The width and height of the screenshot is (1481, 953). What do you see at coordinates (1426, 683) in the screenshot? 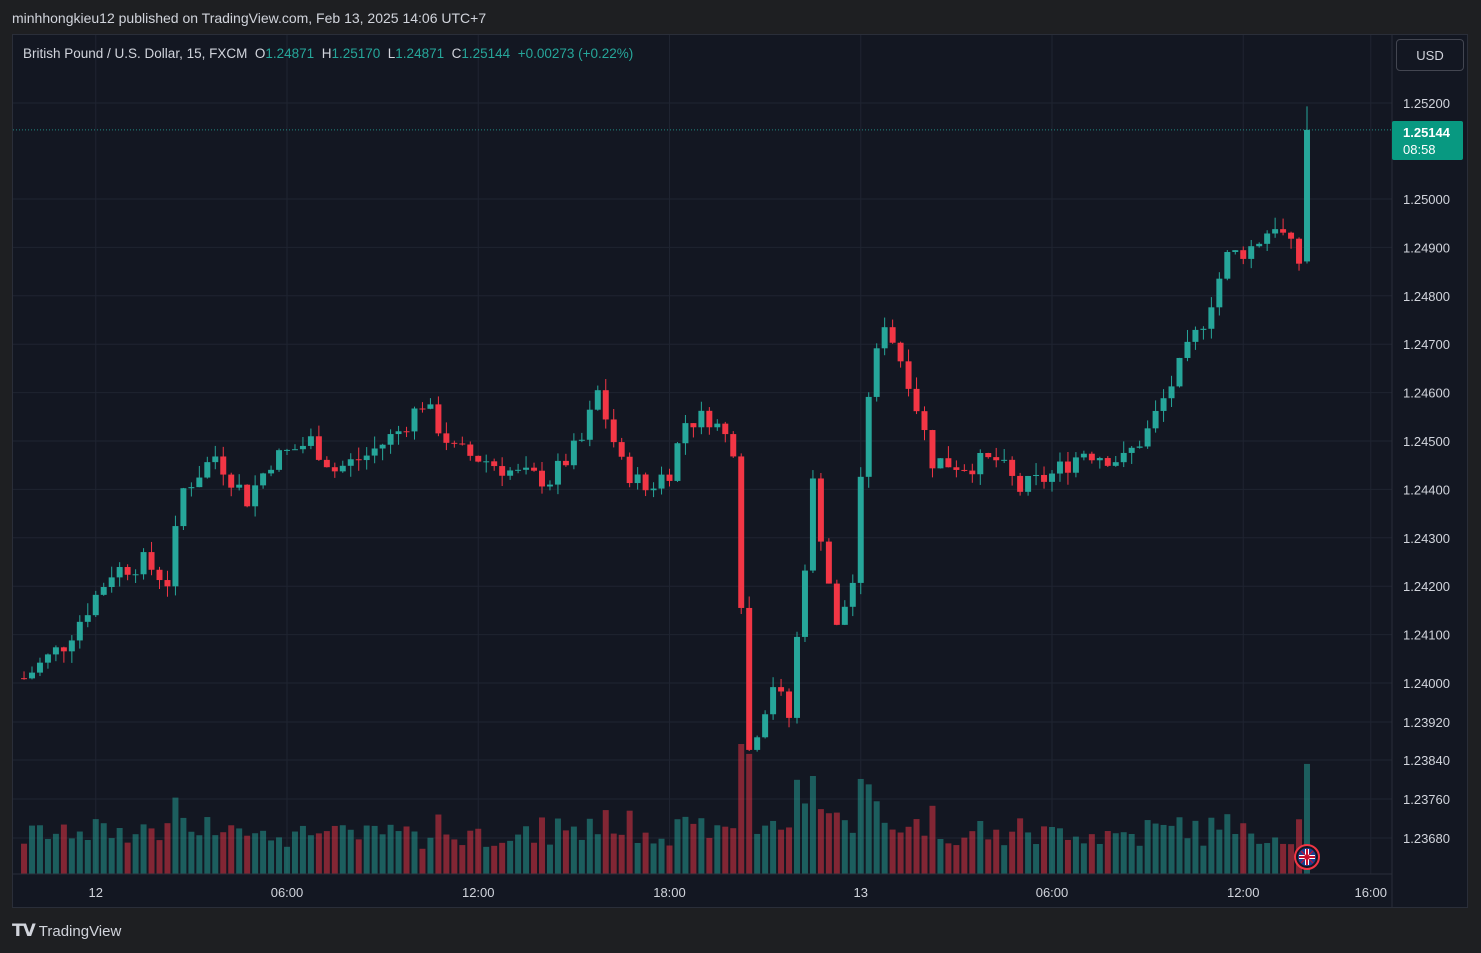
I see `y-tick-label: 1.24000` at bounding box center [1426, 683].